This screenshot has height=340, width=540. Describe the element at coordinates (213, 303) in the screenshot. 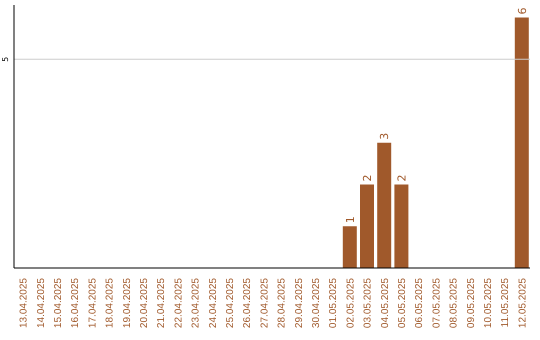

I see `x-tick-label: 24.04.2025` at that location.